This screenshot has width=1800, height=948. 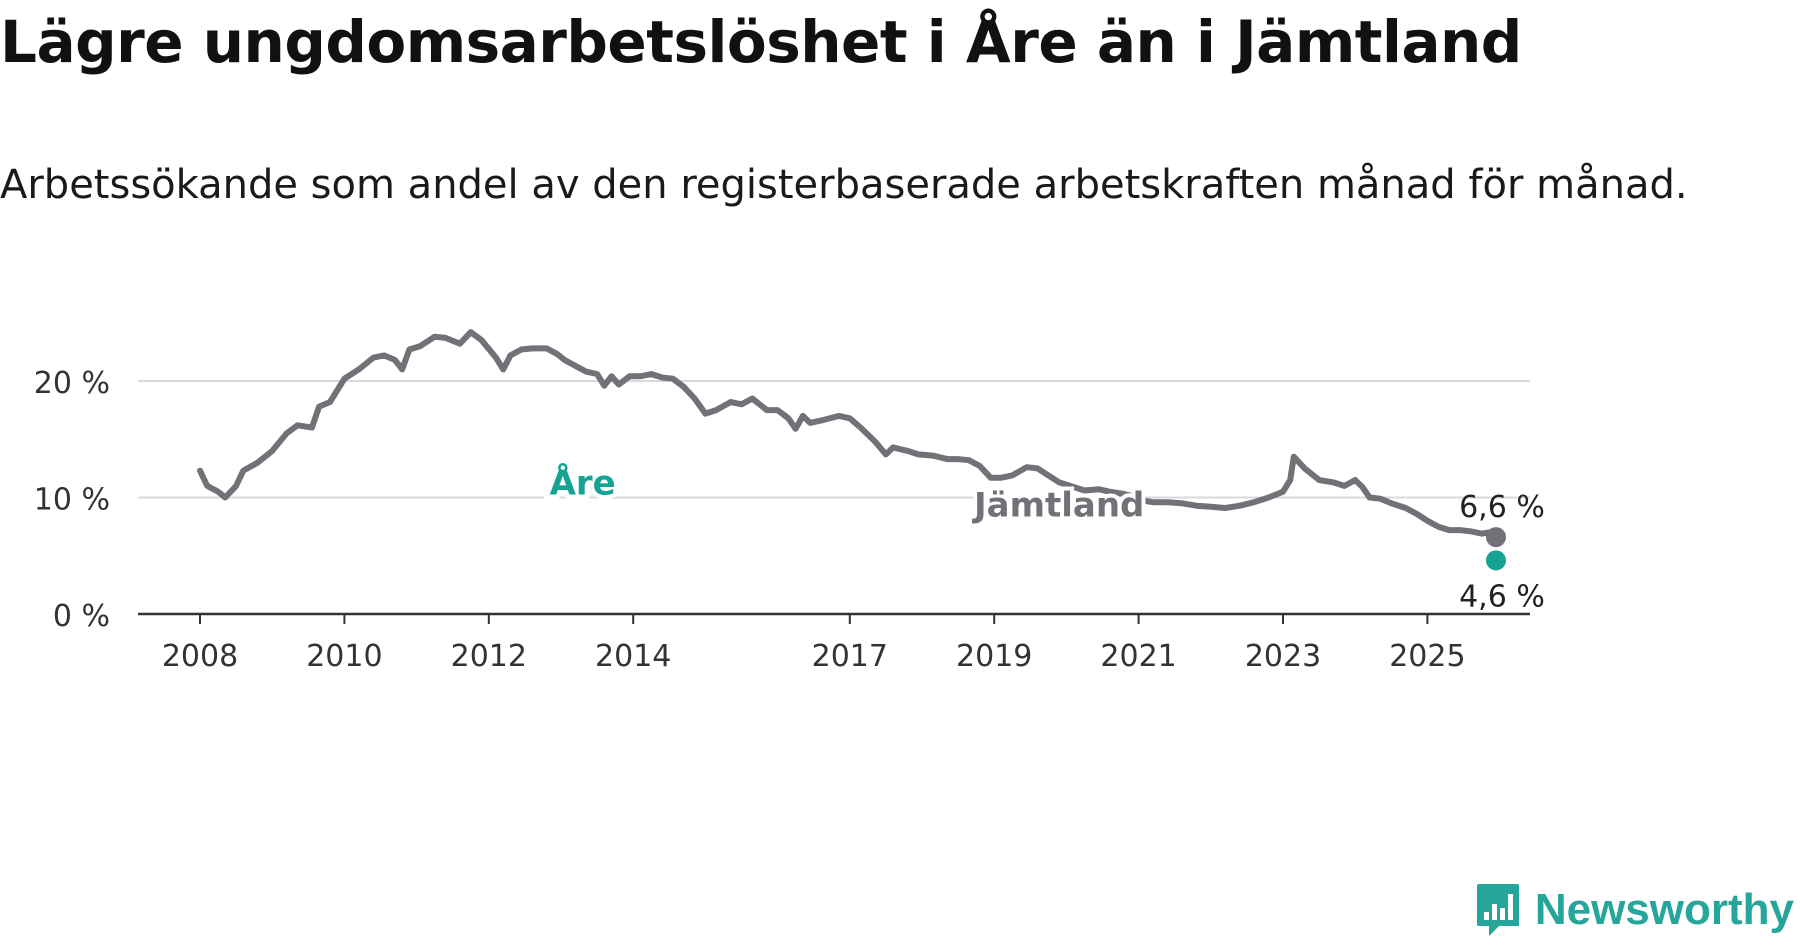 I want to click on y-tick-label: 10 %, so click(x=72, y=500).